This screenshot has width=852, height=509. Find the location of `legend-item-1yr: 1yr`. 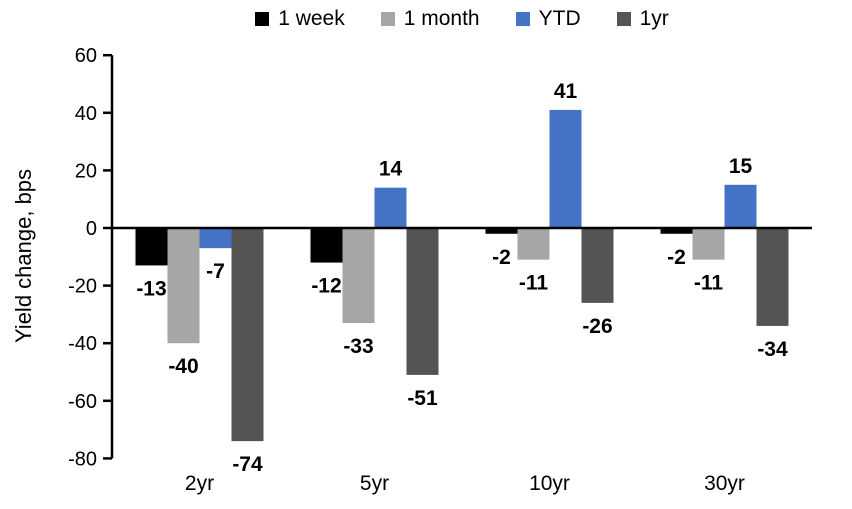

legend-item-1yr: 1yr is located at coordinates (642, 18).